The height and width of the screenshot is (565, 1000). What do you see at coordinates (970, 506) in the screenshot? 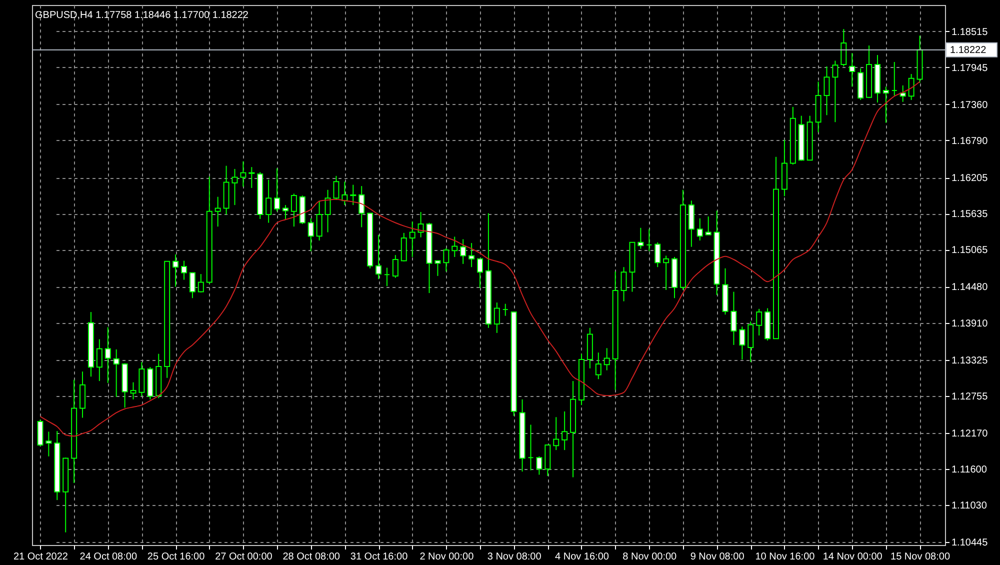
I see `y-tick-label: 1.11030` at bounding box center [970, 506].